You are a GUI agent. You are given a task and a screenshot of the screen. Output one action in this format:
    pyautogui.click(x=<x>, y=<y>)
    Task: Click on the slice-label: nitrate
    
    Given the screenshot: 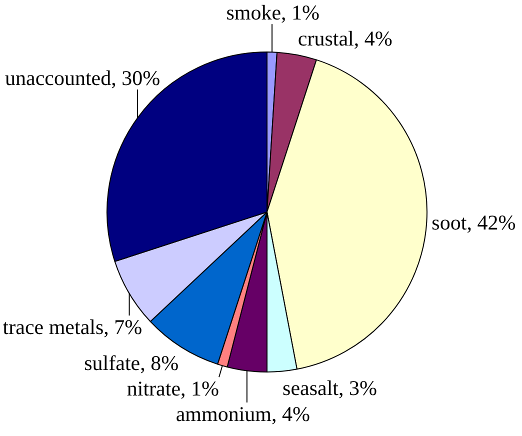 What is the action you would take?
    pyautogui.click(x=153, y=388)
    